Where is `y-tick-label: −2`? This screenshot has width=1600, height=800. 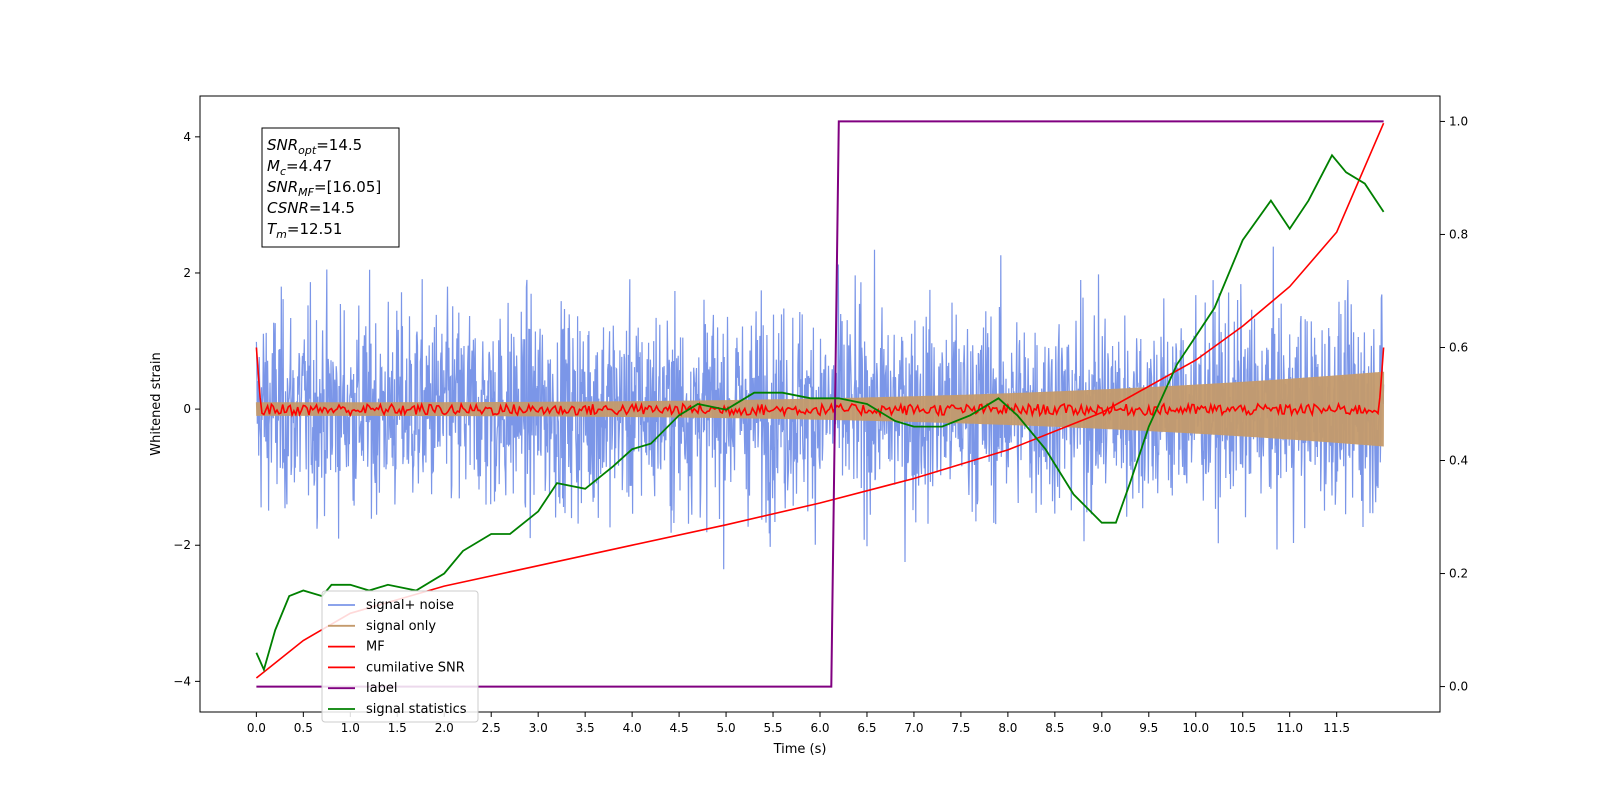
y-tick-label: −2 is located at coordinates (182, 545).